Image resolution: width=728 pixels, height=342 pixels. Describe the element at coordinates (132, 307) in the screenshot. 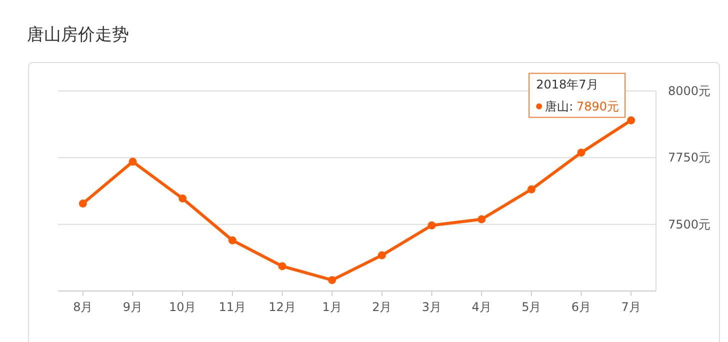

I see `x-tick-label: 9月` at that location.